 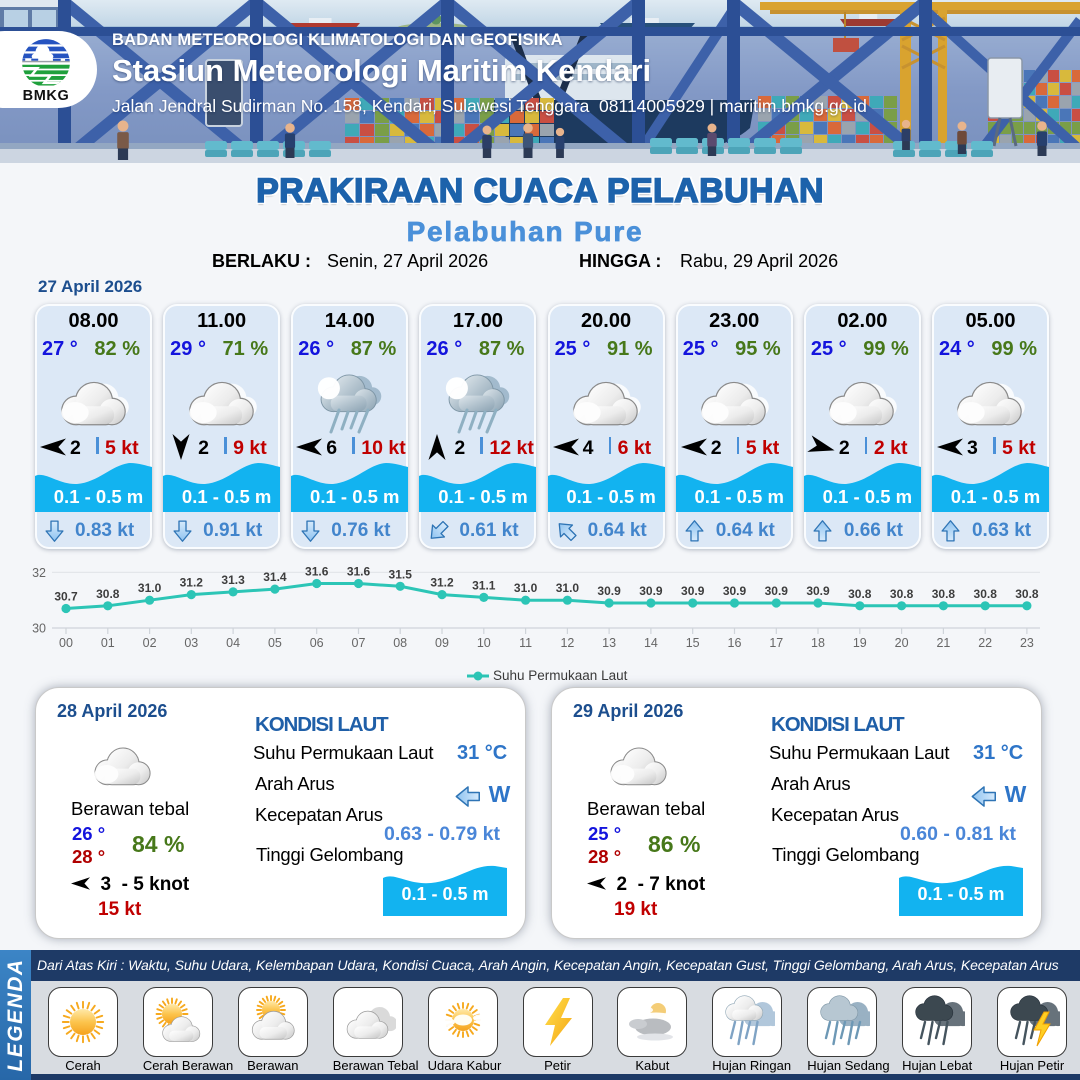 I want to click on svg-text: 19, so click(x=860, y=643).